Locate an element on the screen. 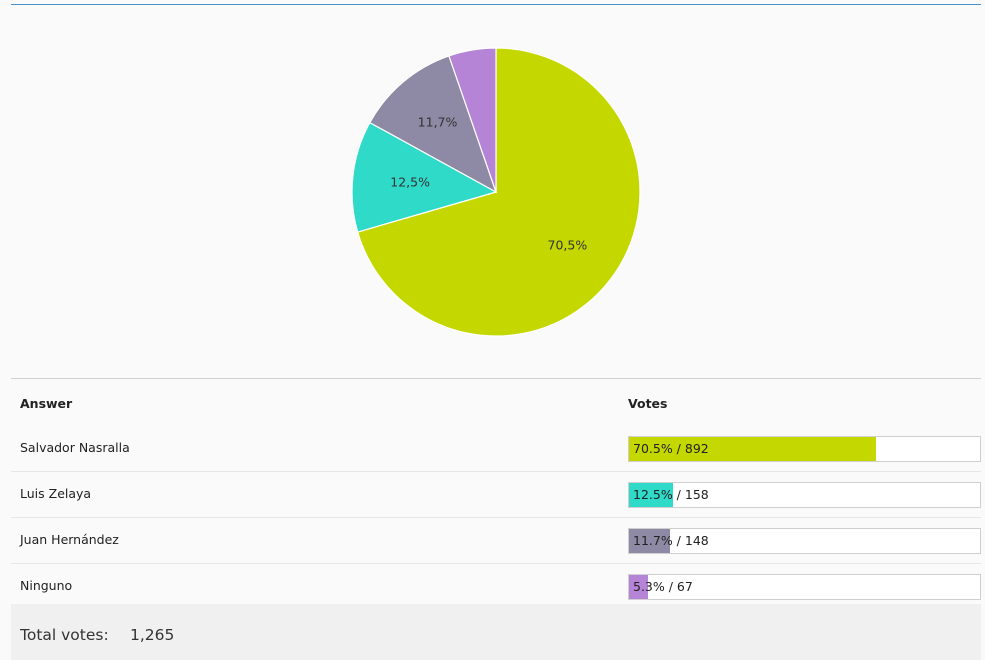 Image resolution: width=985 pixels, height=660 pixels. vote-bar-label: 70.5% / 892 is located at coordinates (671, 448).